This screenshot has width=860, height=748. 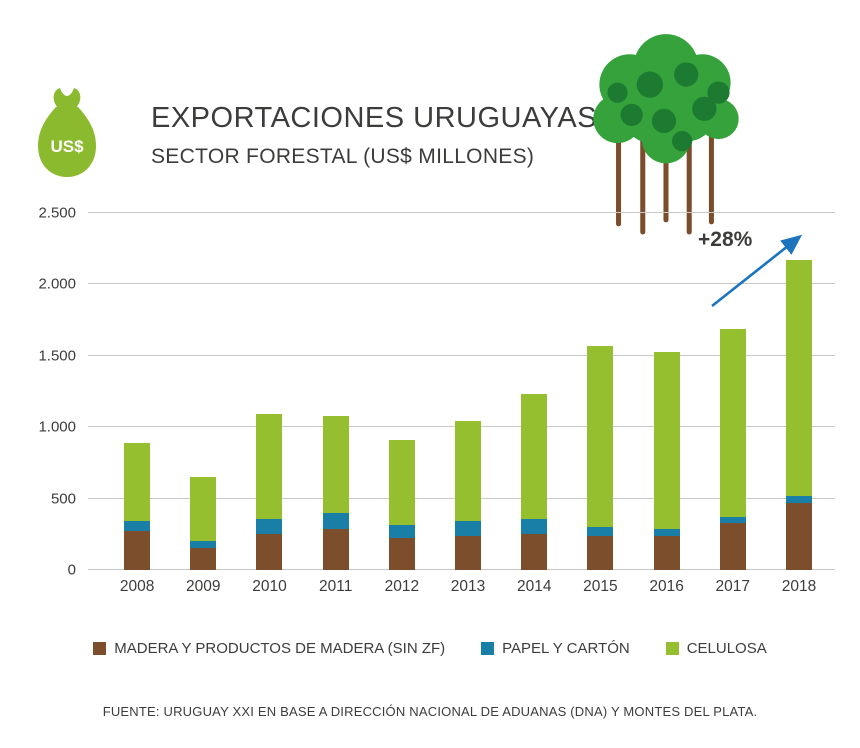 I want to click on growth-arrow-icon, so click(x=757, y=271).